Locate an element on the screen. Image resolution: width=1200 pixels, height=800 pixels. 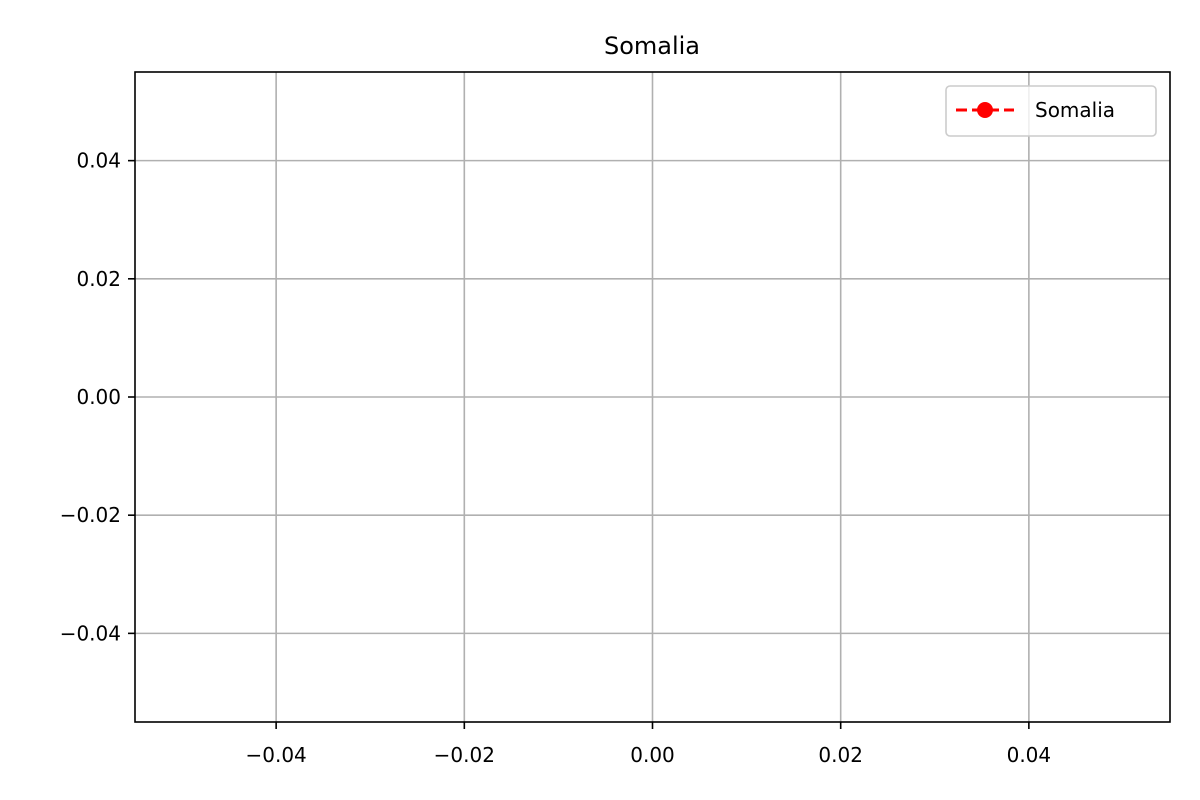
legend-label: Somalia is located at coordinates (1075, 110).